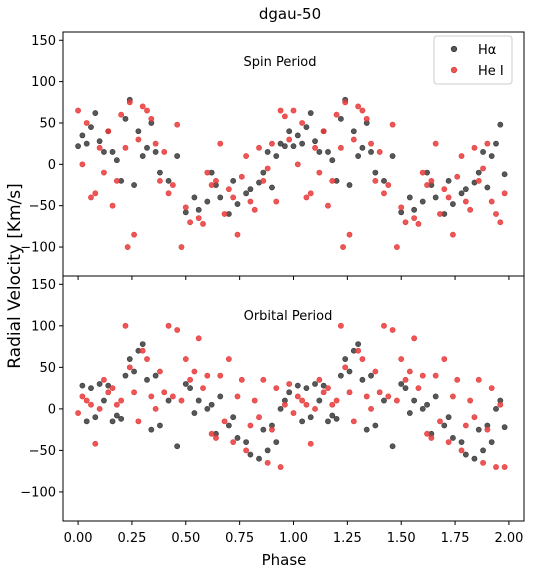  What do you see at coordinates (487, 50) in the screenshot?
I see `legend-label-halpha: Hα` at bounding box center [487, 50].